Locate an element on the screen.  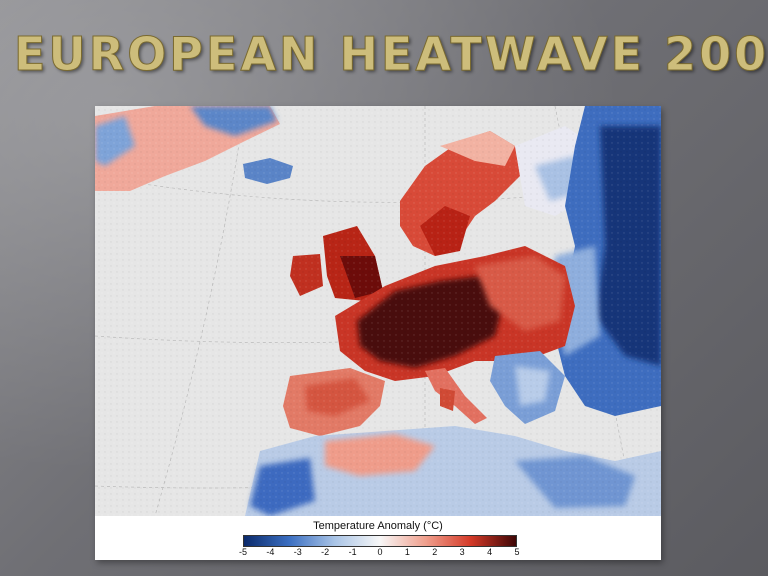
scale-tick-label: 5 is located at coordinates (517, 552).